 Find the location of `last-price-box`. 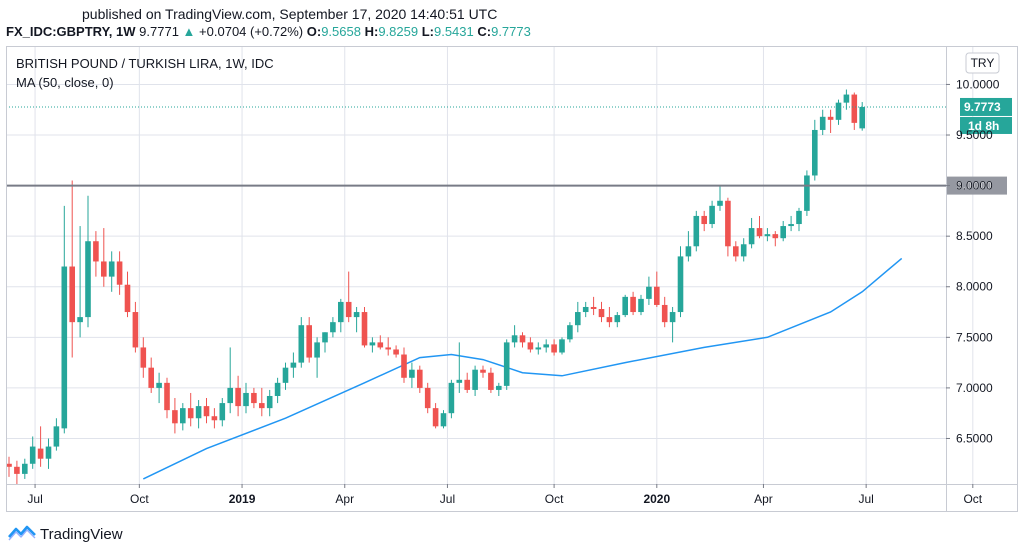

last-price-box is located at coordinates (986, 106).